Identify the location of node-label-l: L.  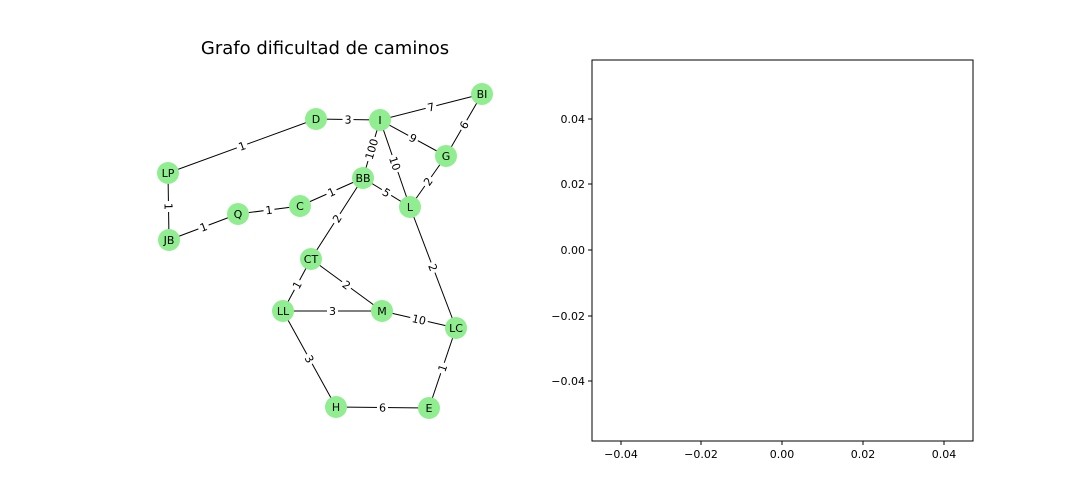
(410, 207).